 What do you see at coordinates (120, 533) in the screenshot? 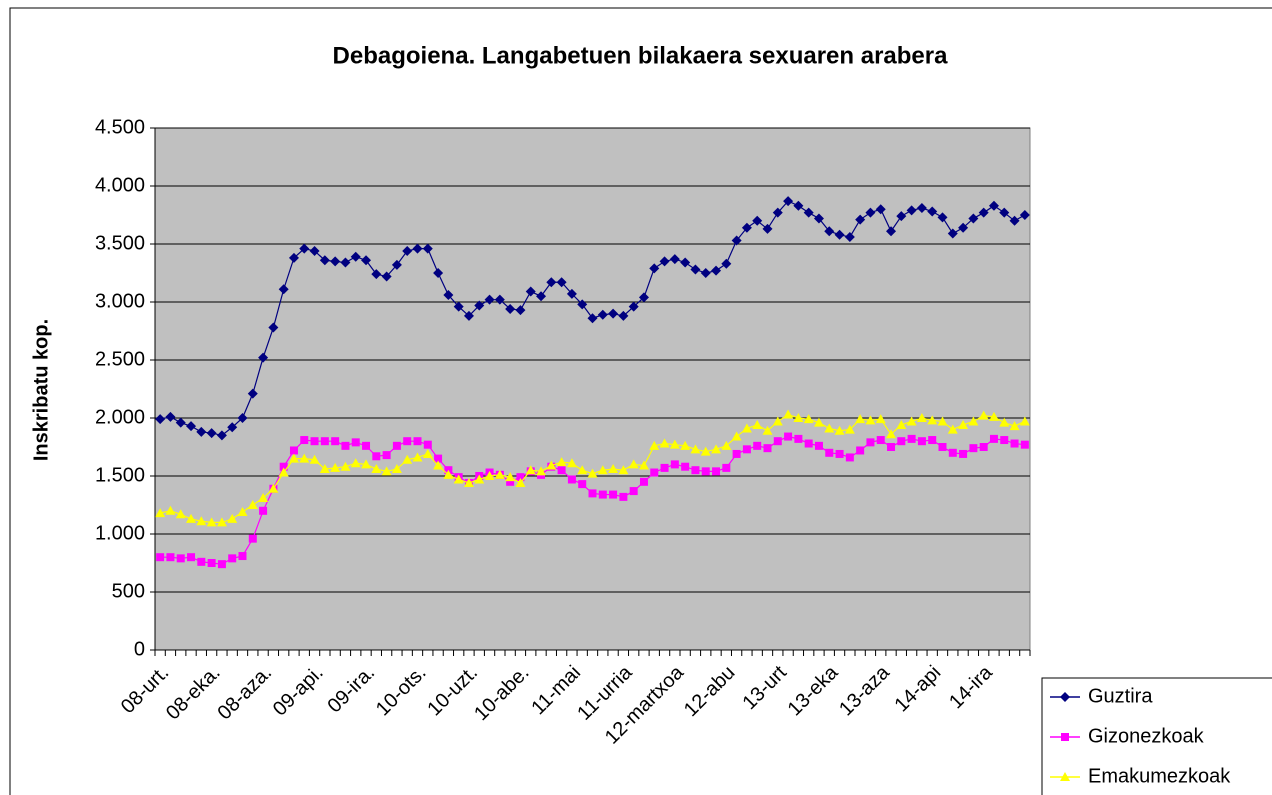
I see `y-tick-label: 1.000` at bounding box center [120, 533].